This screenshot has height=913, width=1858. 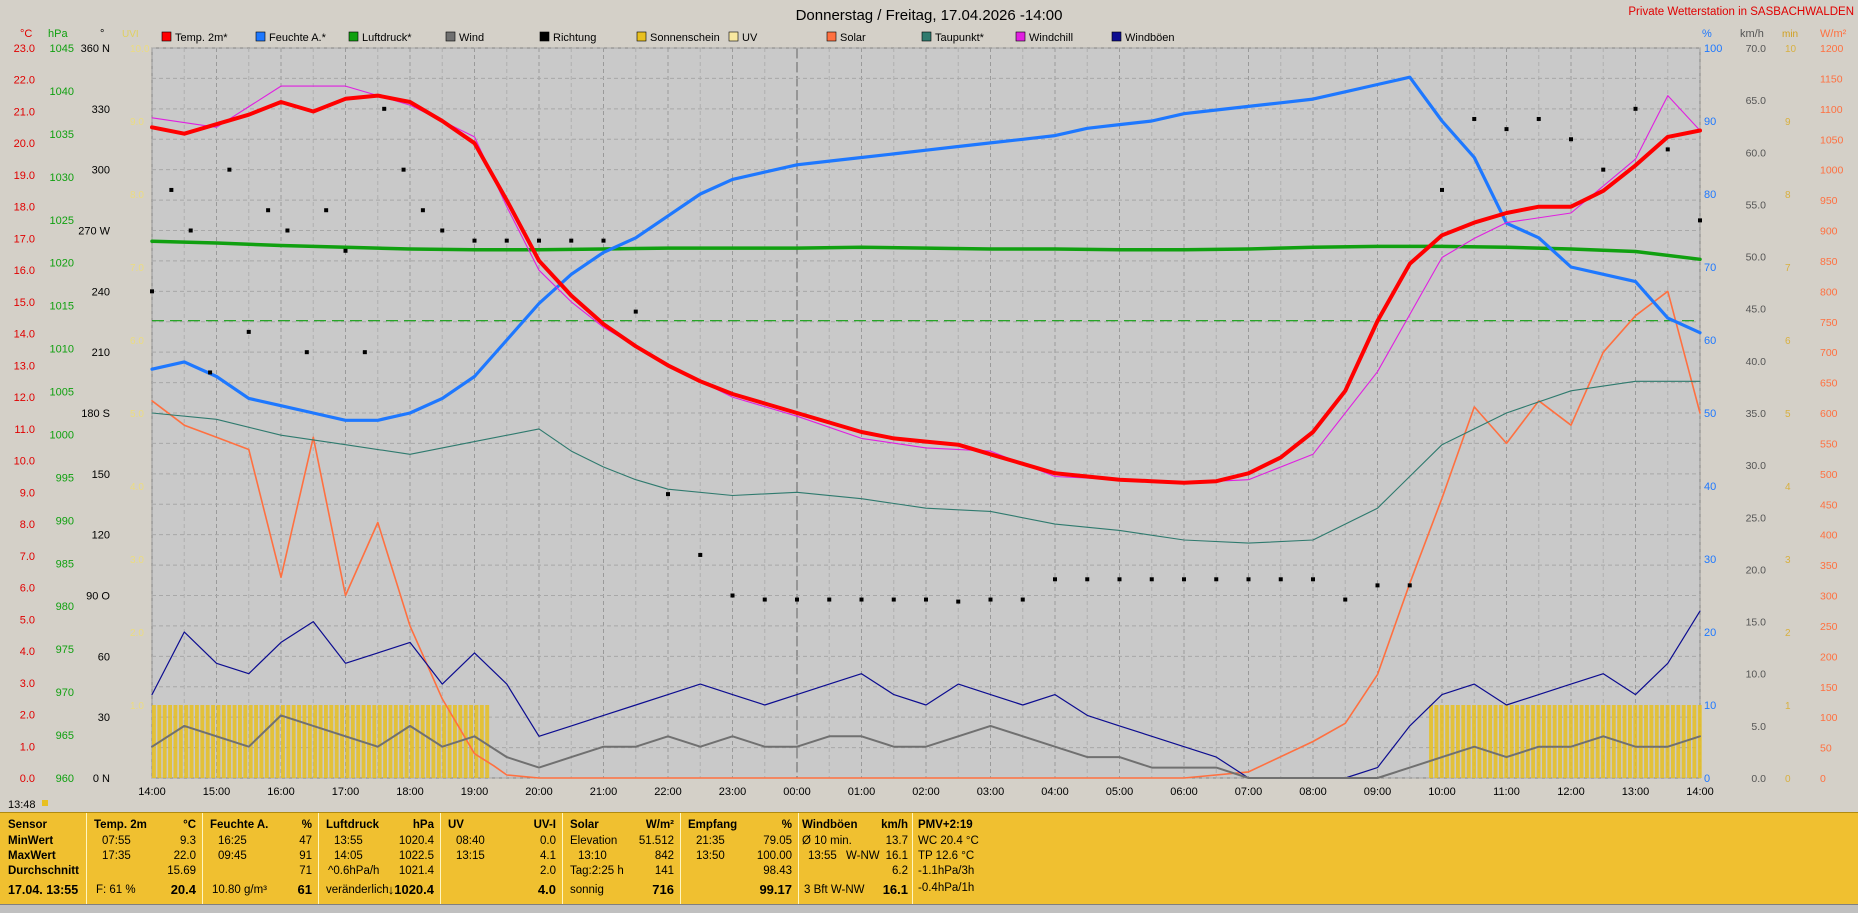 What do you see at coordinates (926, 792) in the screenshot?
I see `x-tick-label: 02:00` at bounding box center [926, 792].